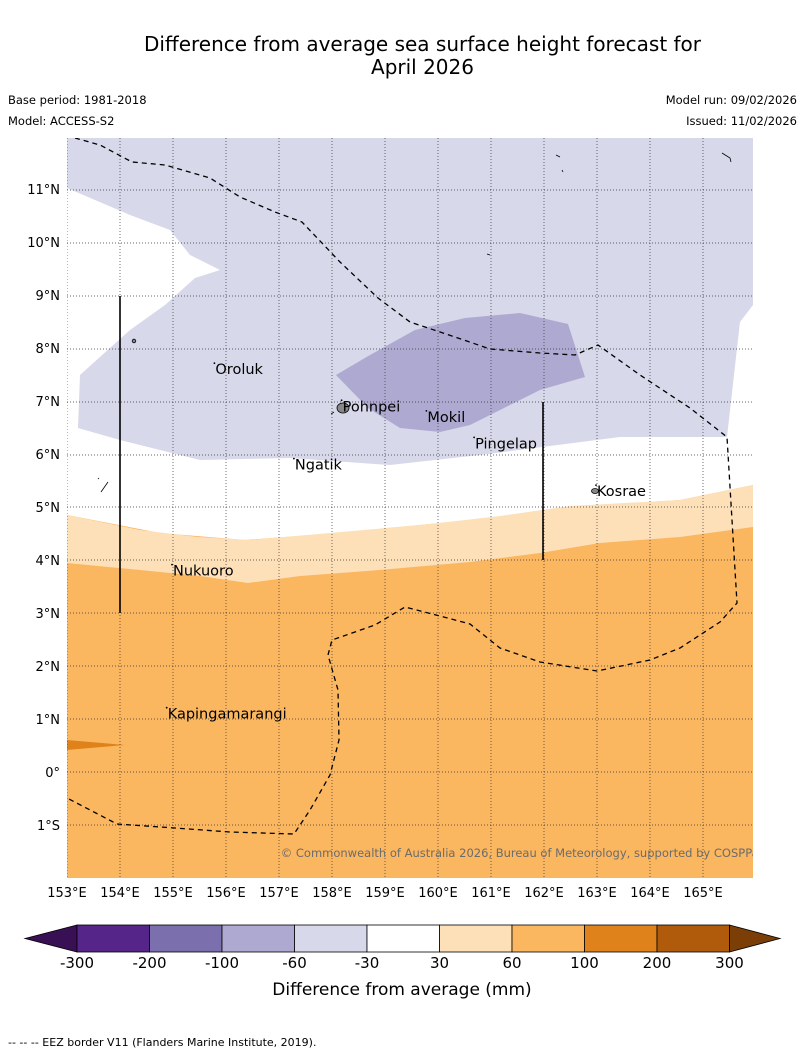 The image size is (804, 1058). I want to click on lon-tick-label: 164°E, so click(650, 893).